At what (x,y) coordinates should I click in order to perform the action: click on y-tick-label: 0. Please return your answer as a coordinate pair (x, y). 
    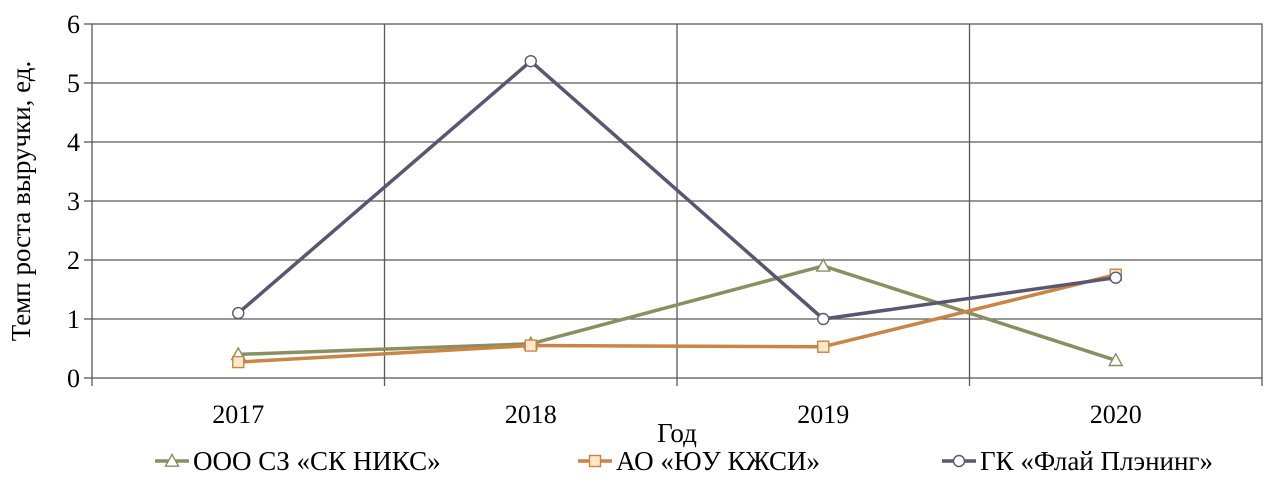
    Looking at the image, I should click on (73, 378).